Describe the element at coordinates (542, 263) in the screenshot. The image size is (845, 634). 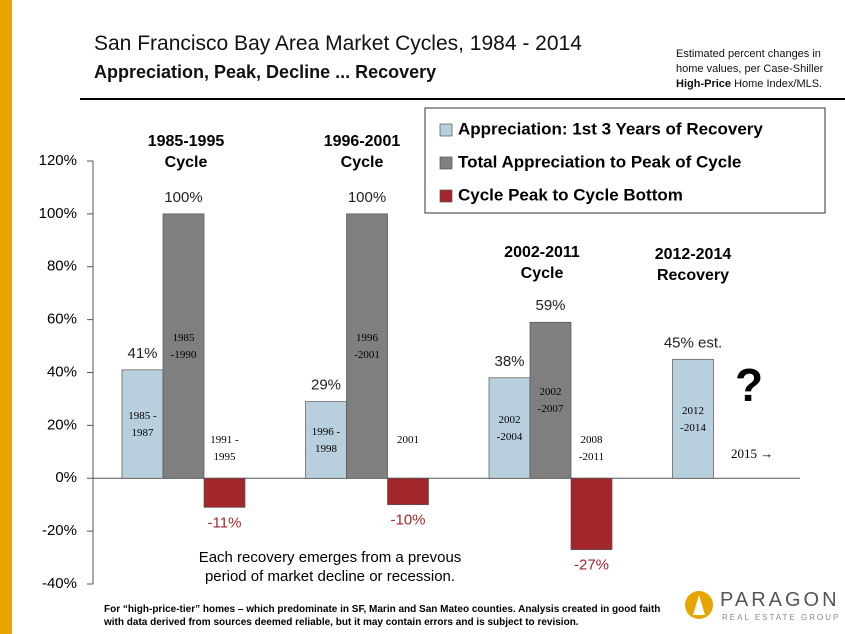
I see `category-label: 2002-2011 Cycle` at that location.